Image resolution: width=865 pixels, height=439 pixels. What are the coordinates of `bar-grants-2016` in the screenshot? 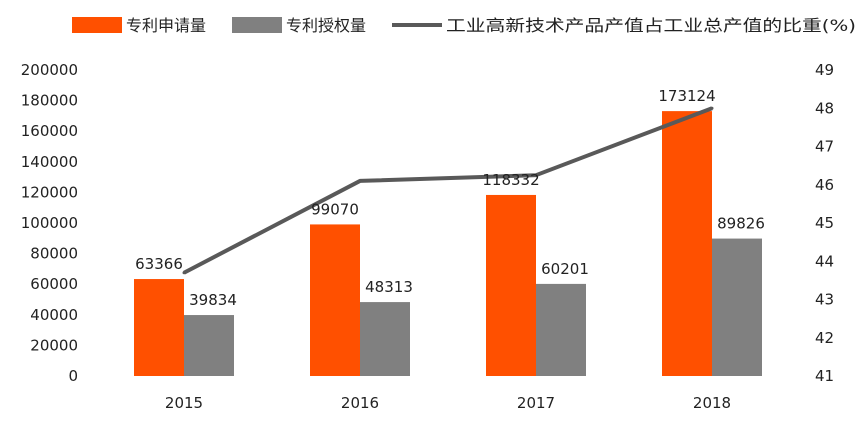 It's located at (385, 339).